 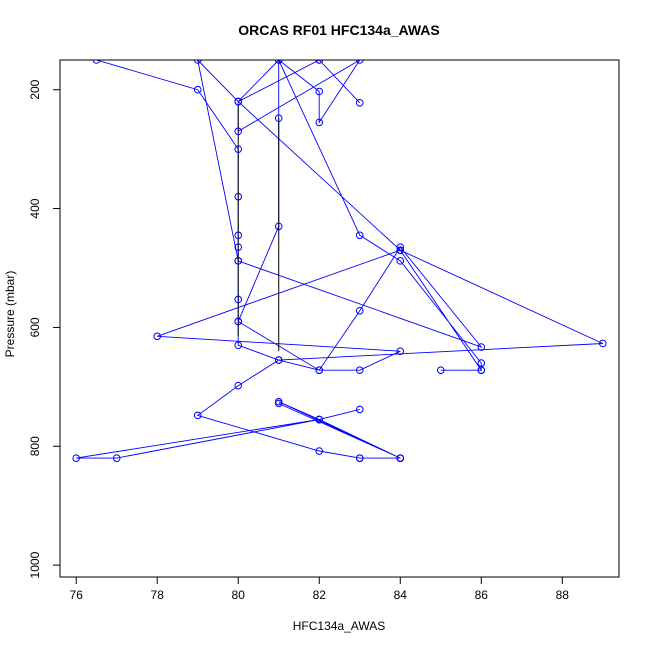 I want to click on x-tick-label: 76, so click(x=77, y=595).